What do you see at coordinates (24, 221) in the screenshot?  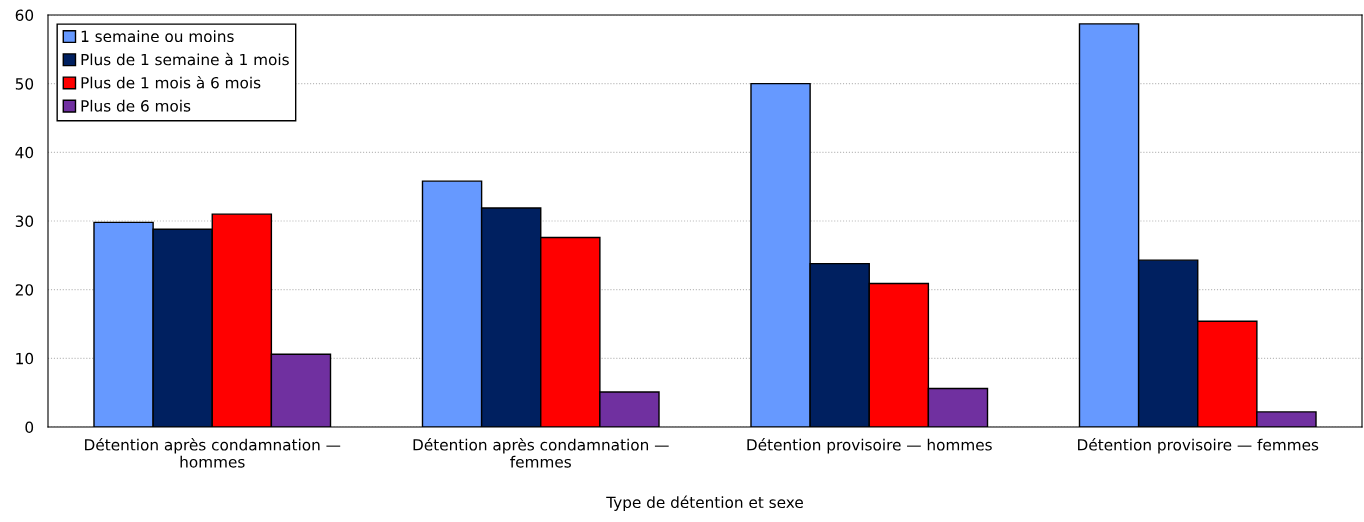 I see `y-tick-label: 30` at bounding box center [24, 221].